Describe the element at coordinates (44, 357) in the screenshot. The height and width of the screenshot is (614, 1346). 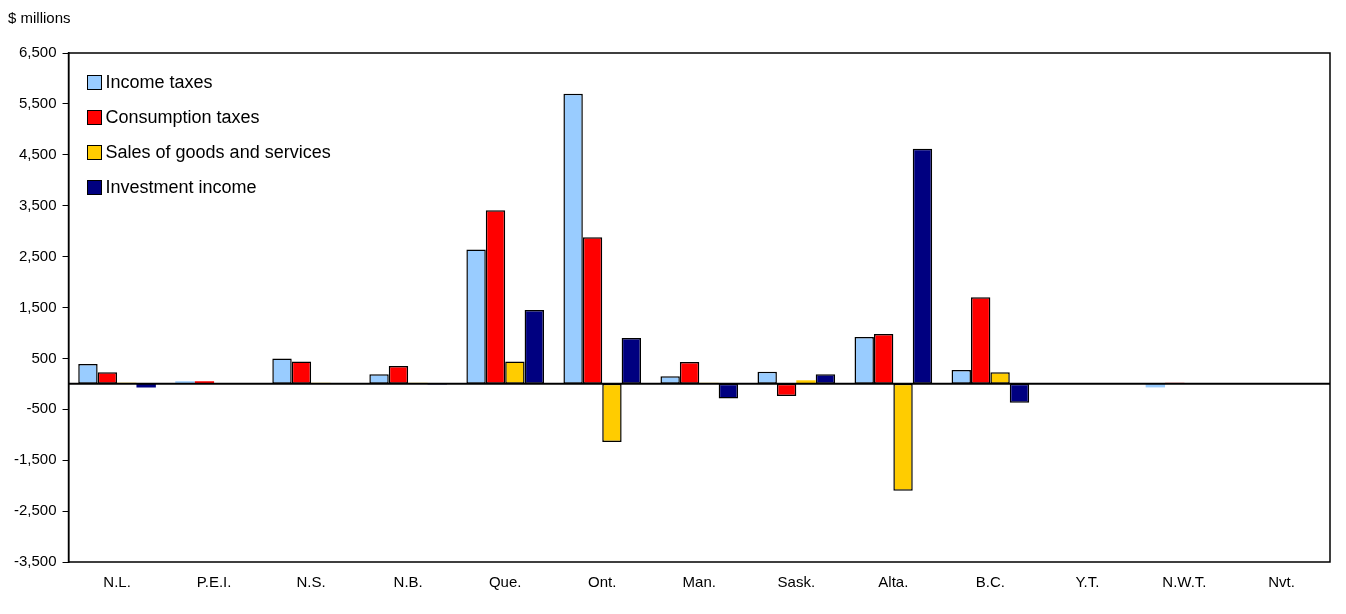
I see `y-tick-label: 500` at that location.